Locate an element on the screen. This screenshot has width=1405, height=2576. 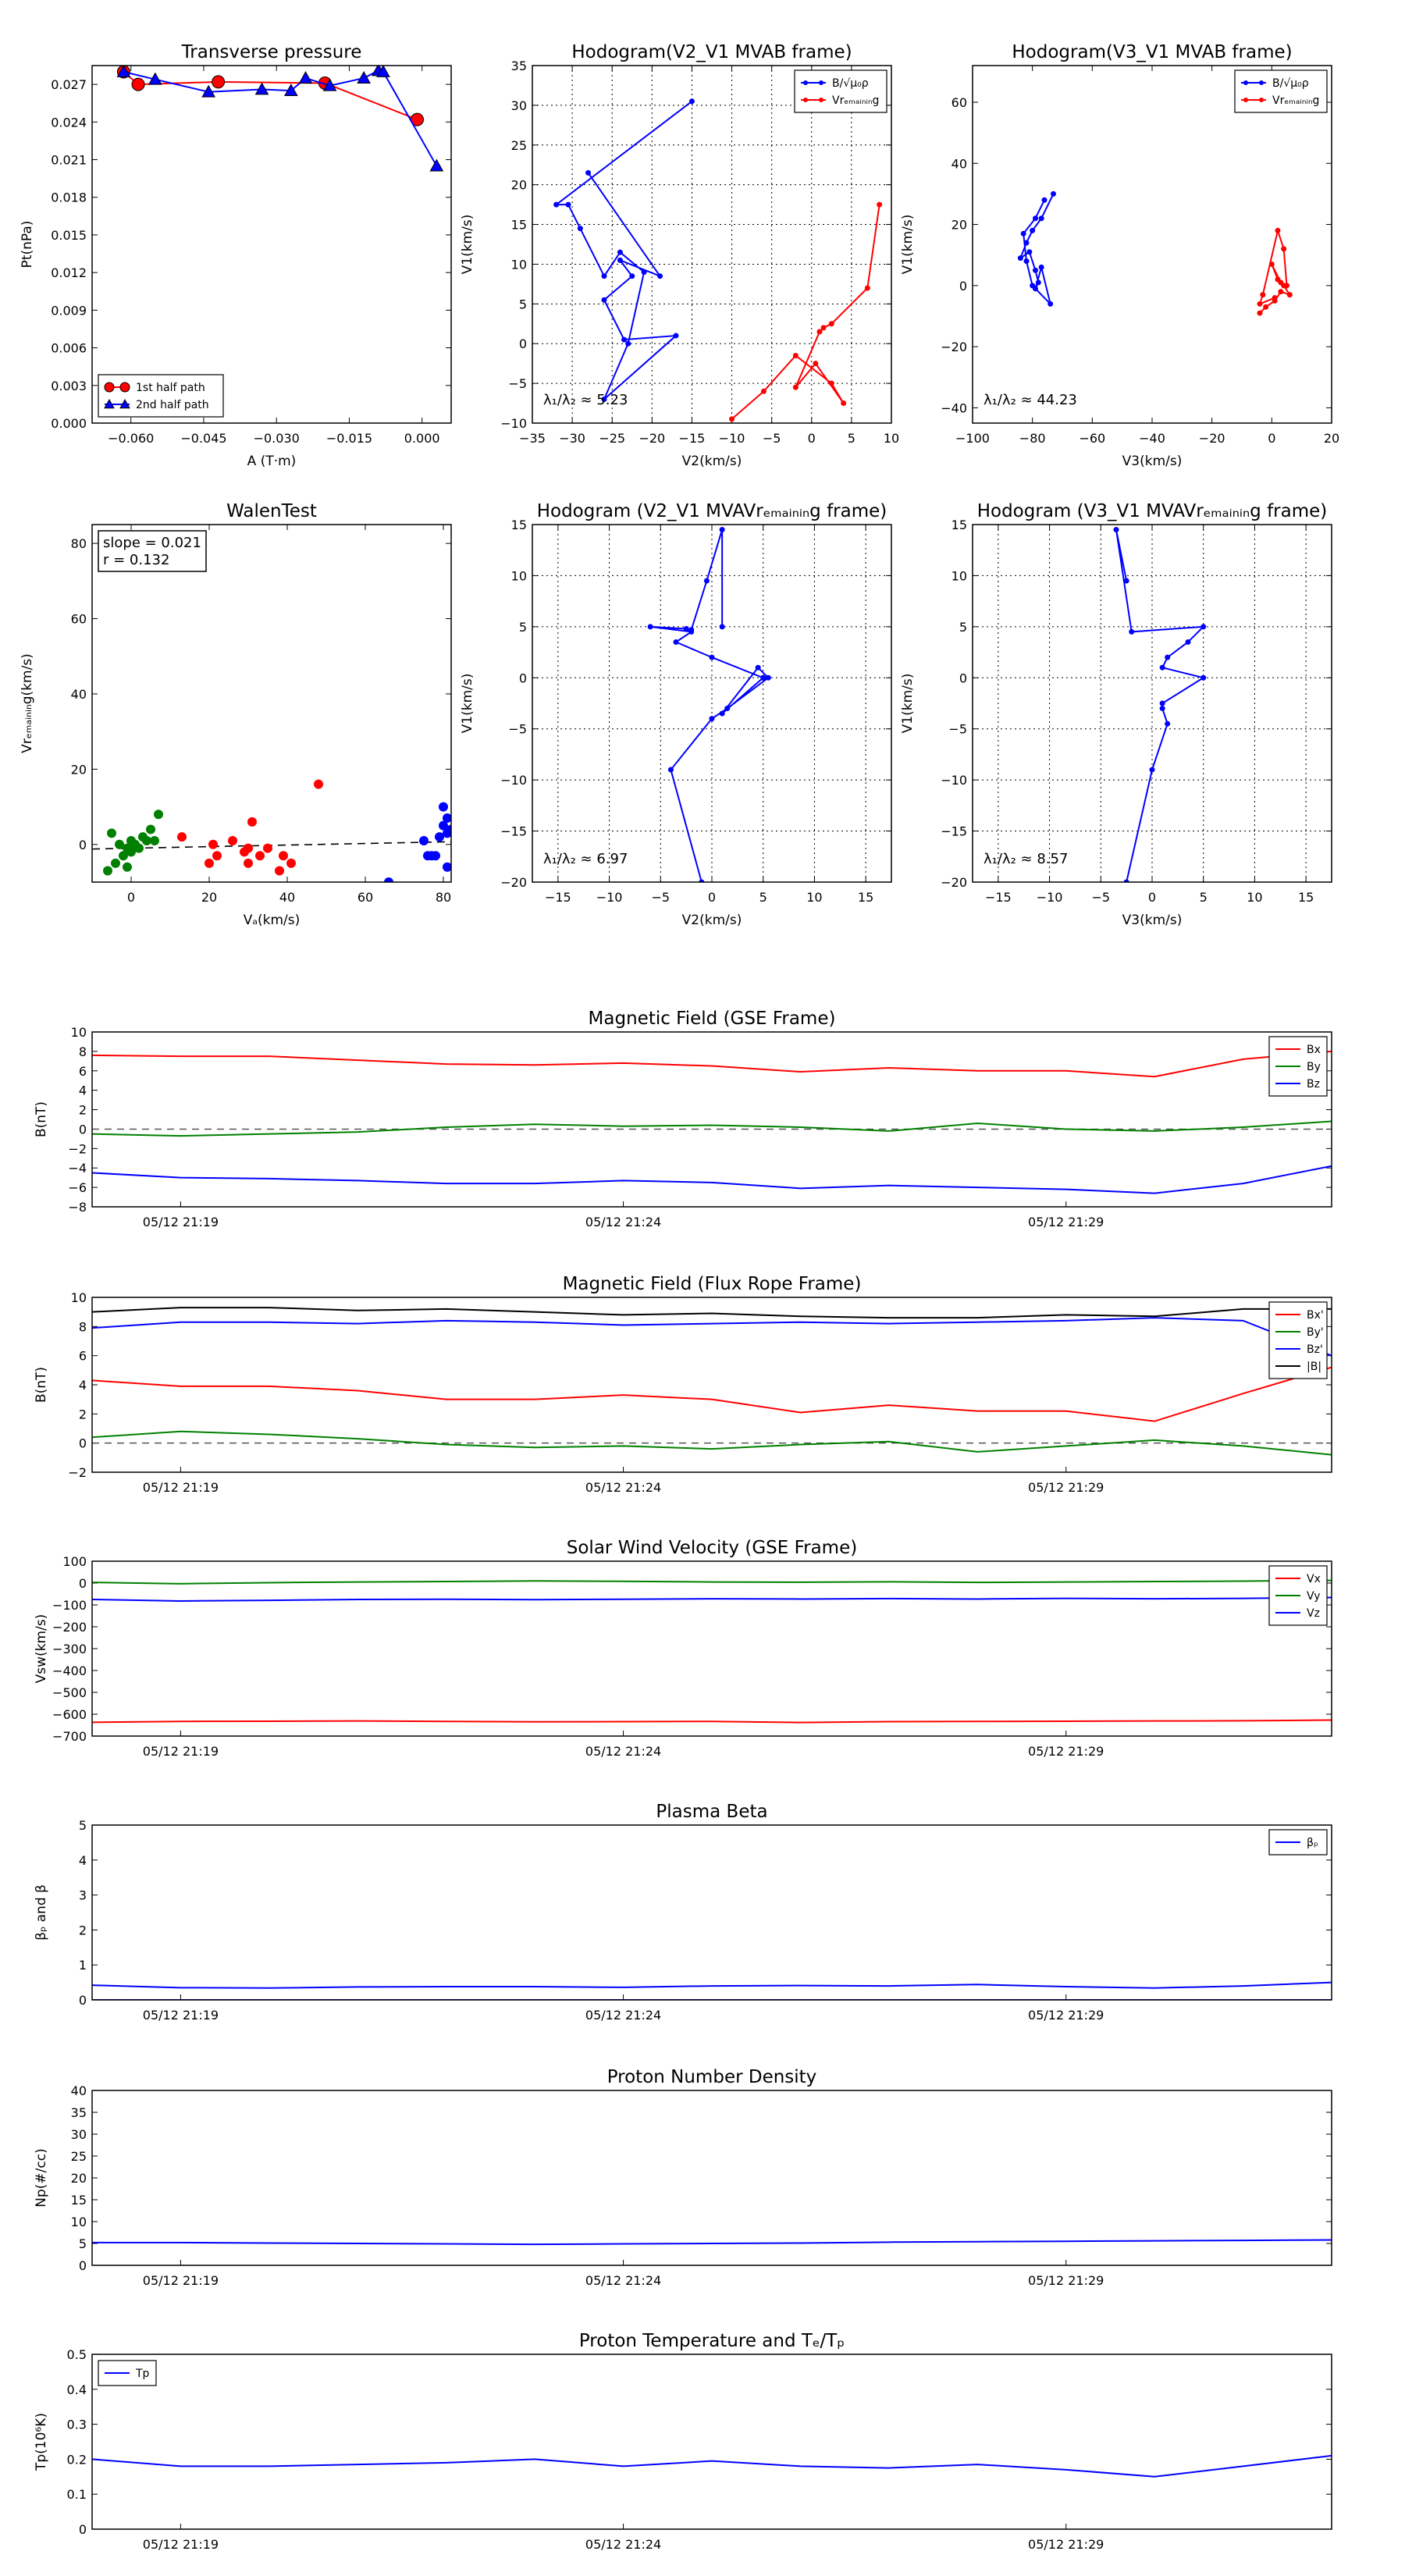
bfr-ytick-label: −2 is located at coordinates (77, 1472).